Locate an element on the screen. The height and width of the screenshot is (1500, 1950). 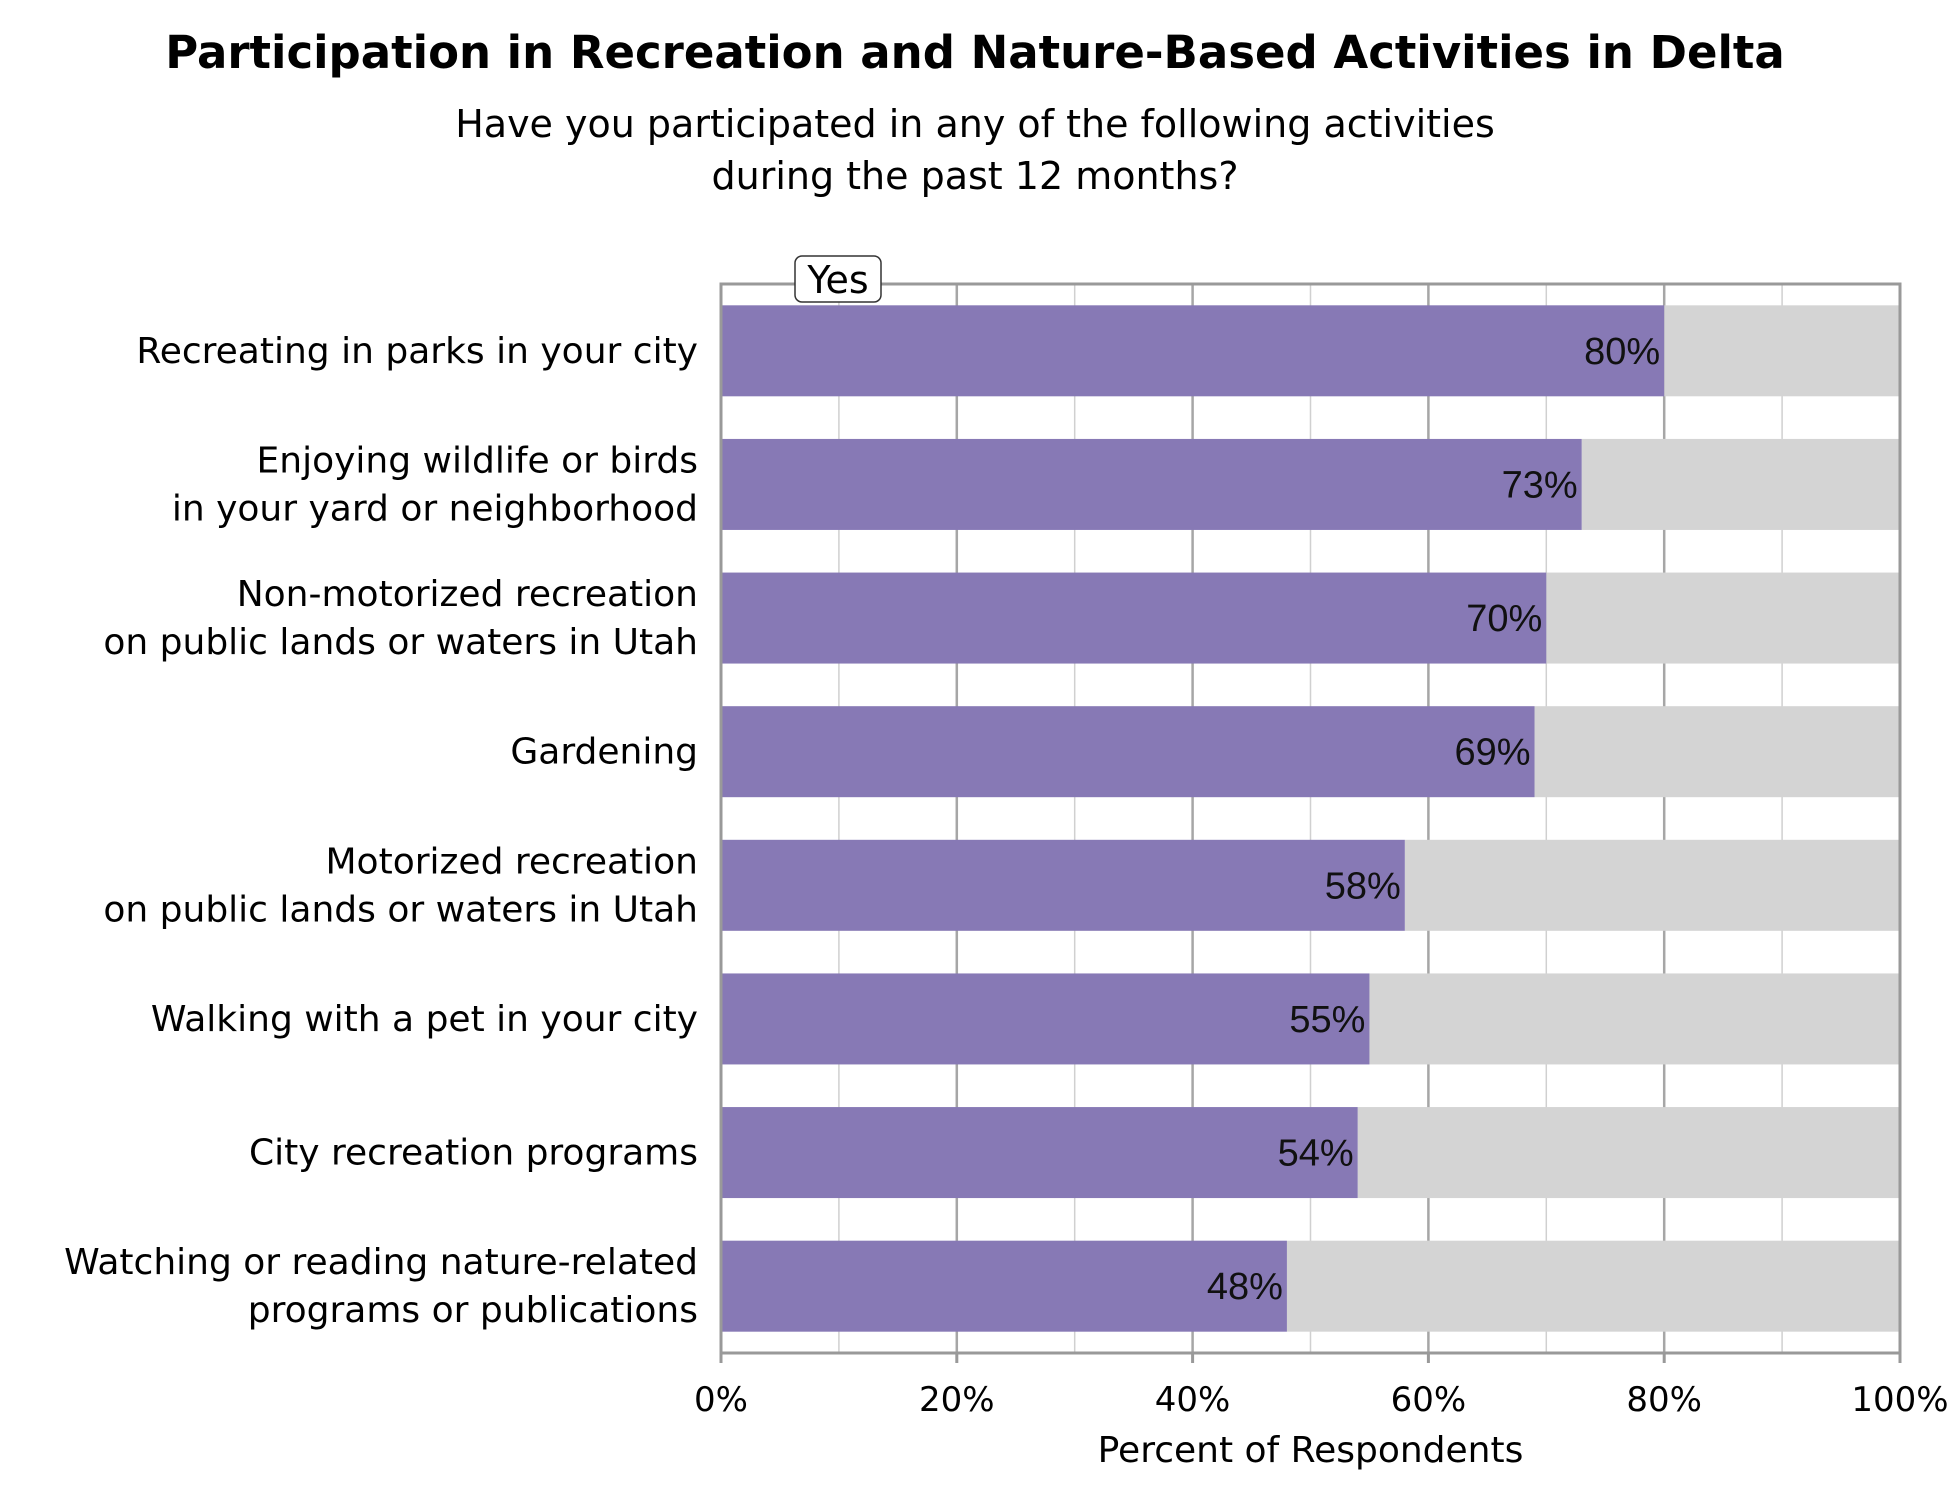
data-label: 80% is located at coordinates (1622, 352).